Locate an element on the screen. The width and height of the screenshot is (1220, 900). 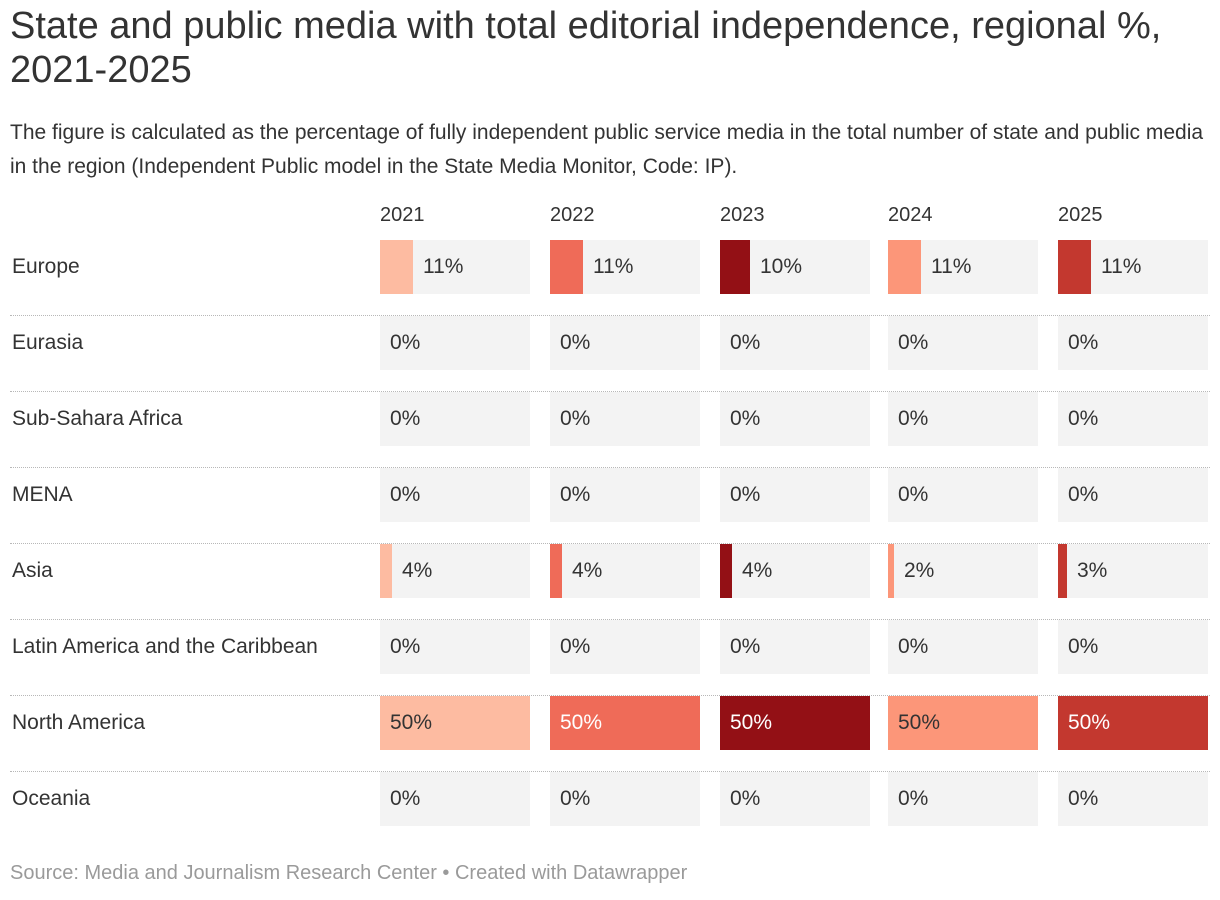
table-cell: 3% is located at coordinates (1133, 571).